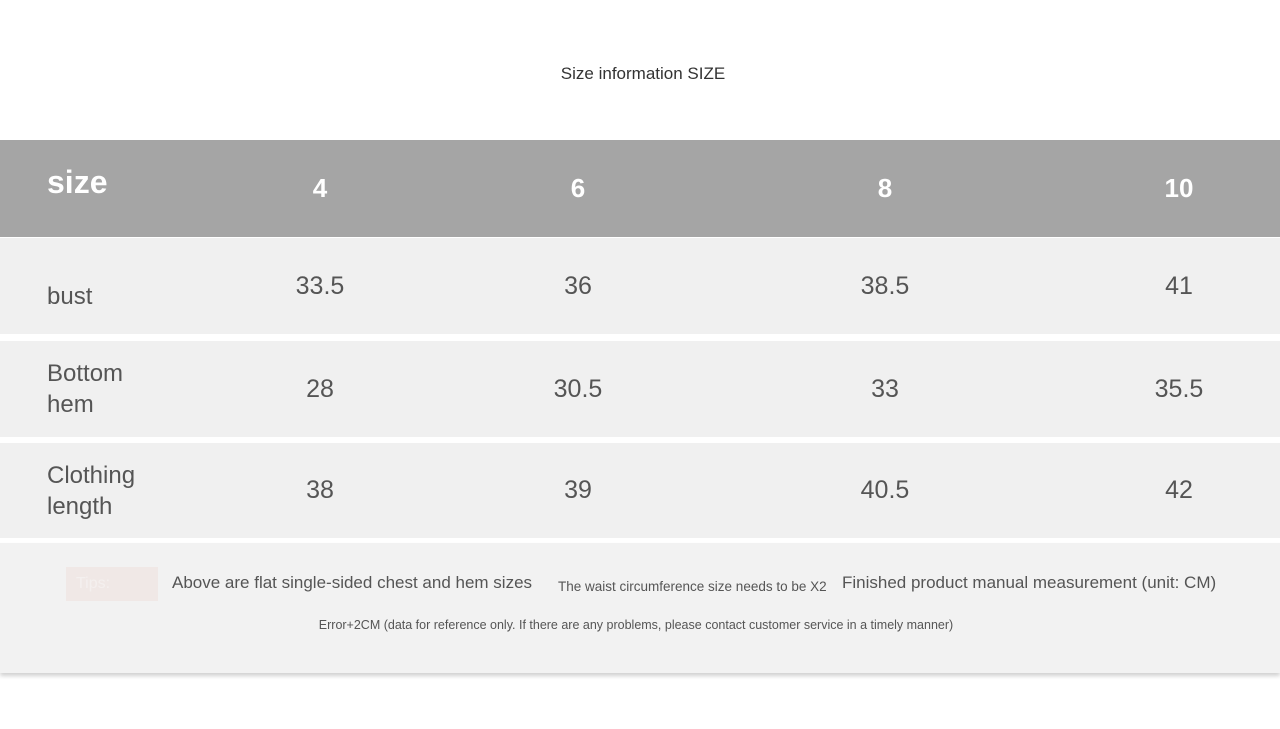  Describe the element at coordinates (77, 182) in the screenshot. I see `header-label: size` at that location.